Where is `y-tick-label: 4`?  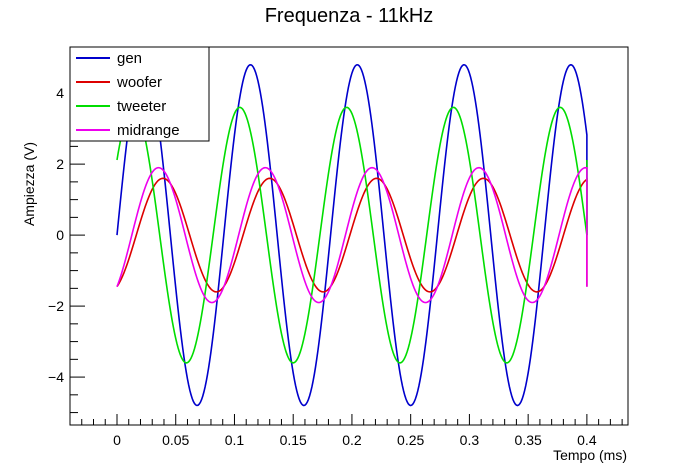
y-tick-label: 4 is located at coordinates (60, 93).